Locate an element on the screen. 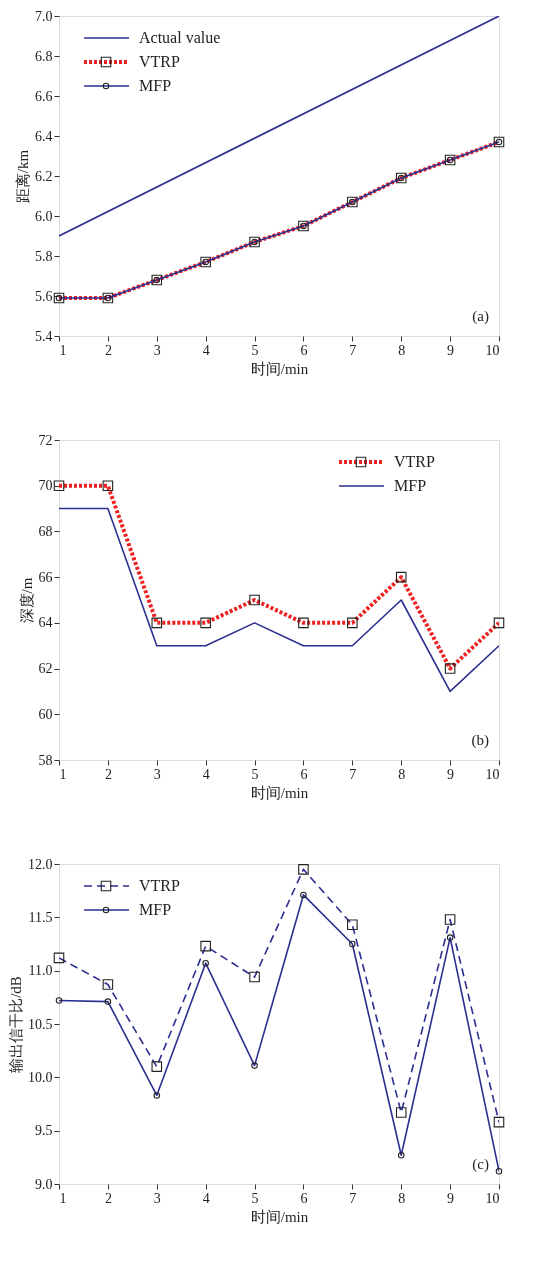 The height and width of the screenshot is (1284, 555). y-tick-label: 5.4 is located at coordinates (44, 336).